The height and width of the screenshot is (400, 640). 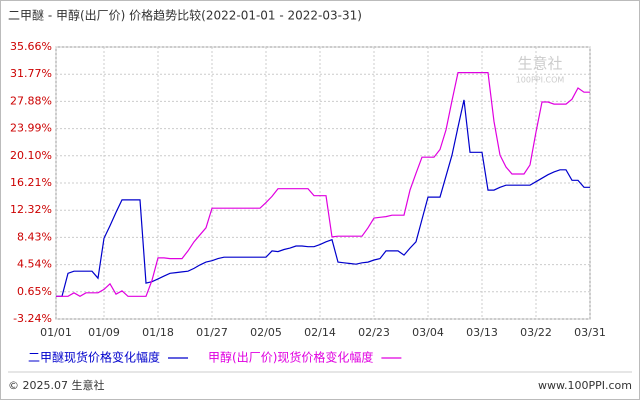 I want to click on x-tick-label: 03/13, so click(x=482, y=332).